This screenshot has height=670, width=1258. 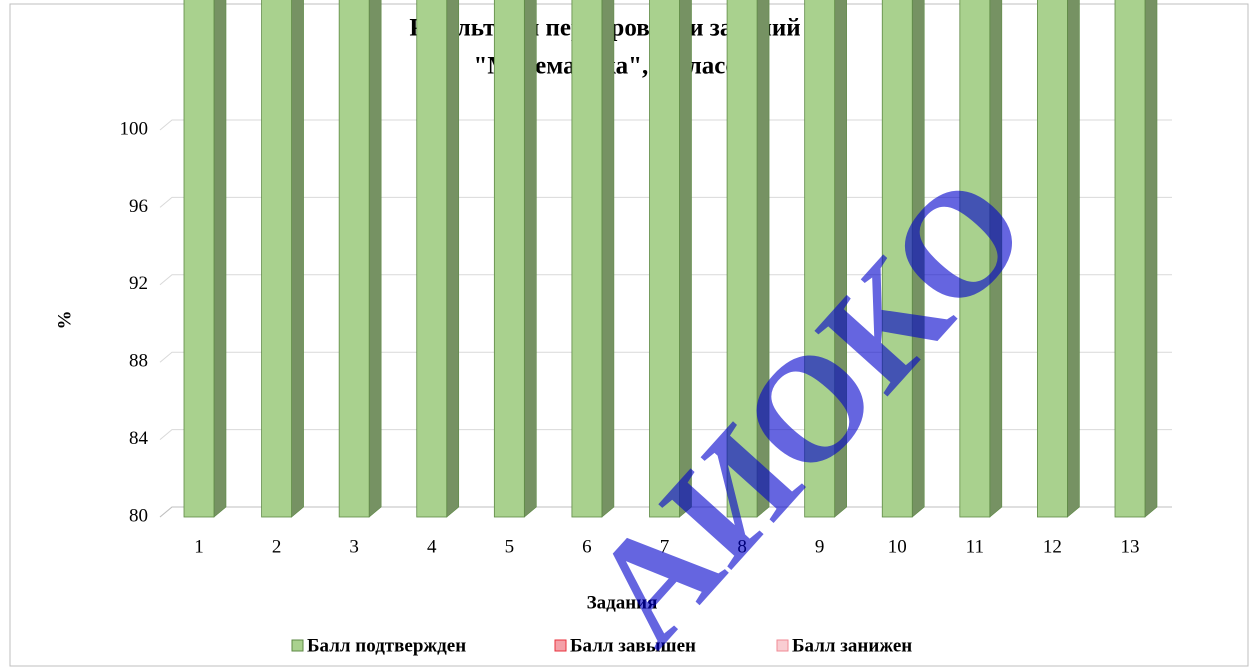 What do you see at coordinates (199, 546) in the screenshot?
I see `x-tick-label: 1` at bounding box center [199, 546].